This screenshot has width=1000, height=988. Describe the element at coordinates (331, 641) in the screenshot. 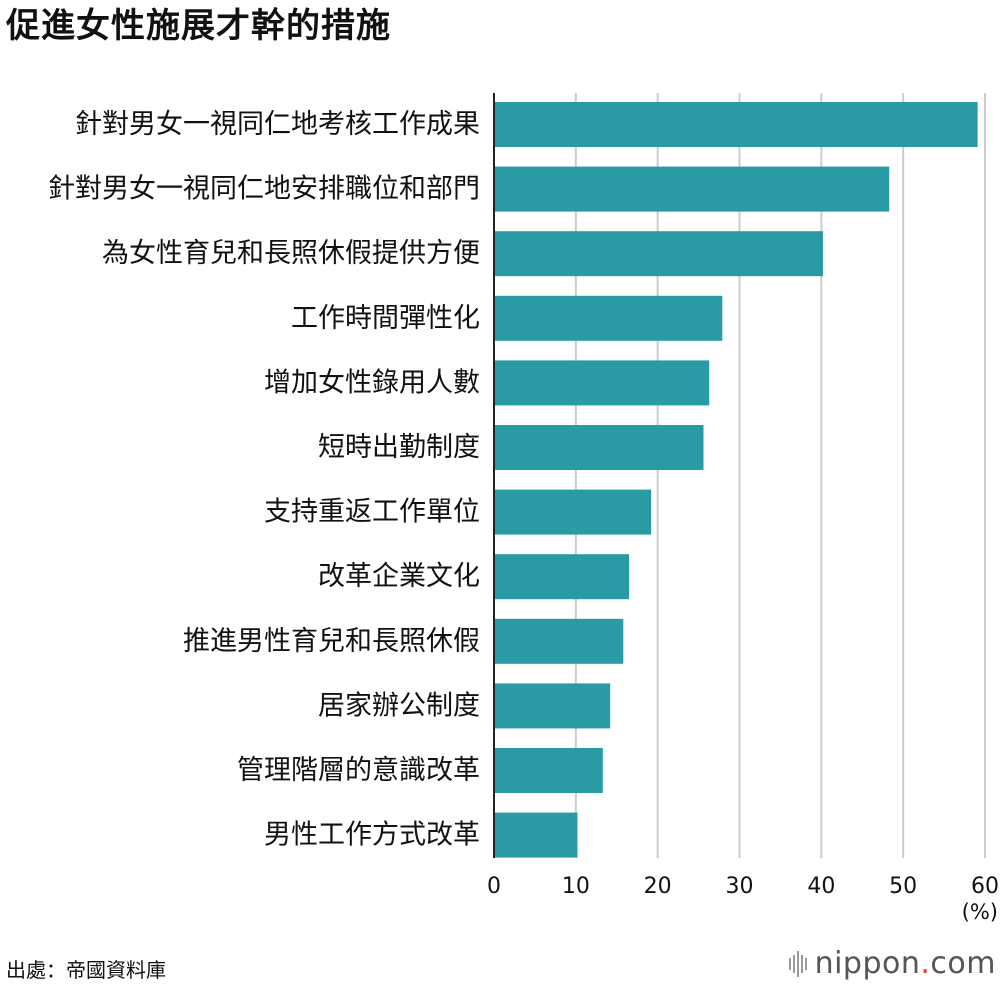

I see `category-label-8: 推進男性育兒和長照休假` at that location.